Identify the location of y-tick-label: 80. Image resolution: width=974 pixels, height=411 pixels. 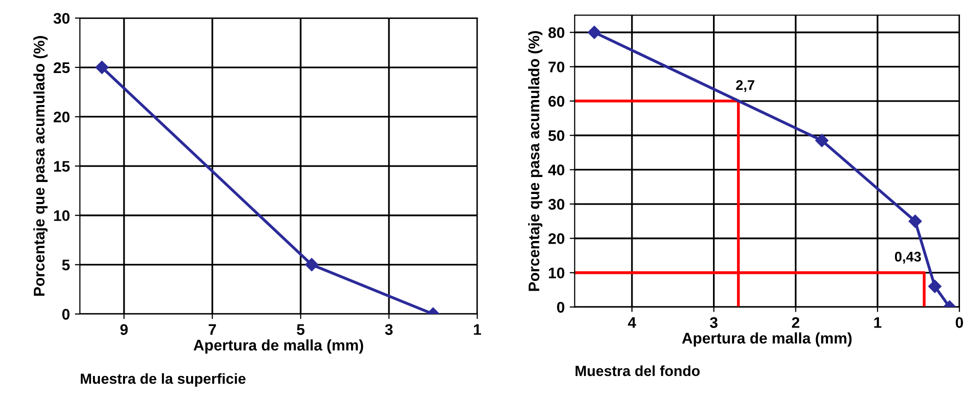
(556, 32).